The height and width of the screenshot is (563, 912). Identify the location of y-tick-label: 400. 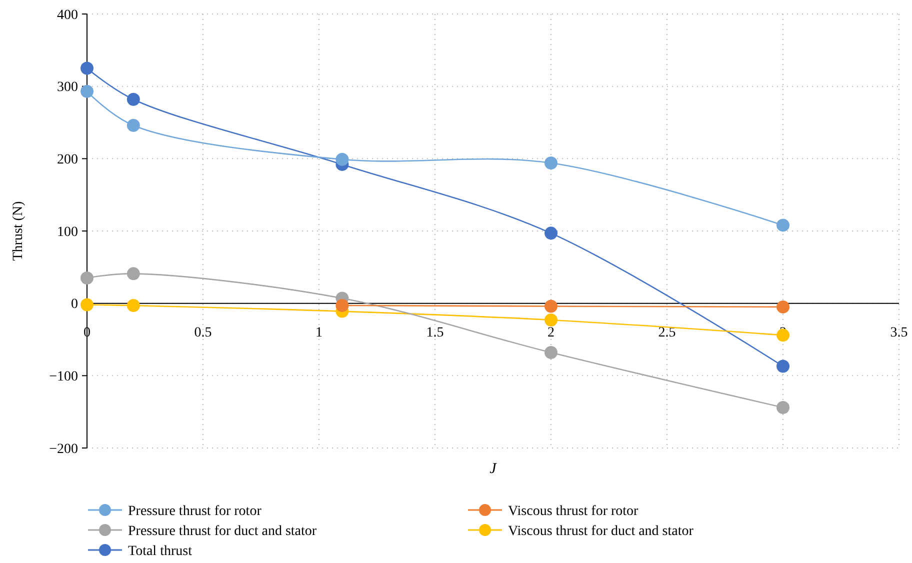
(67, 15).